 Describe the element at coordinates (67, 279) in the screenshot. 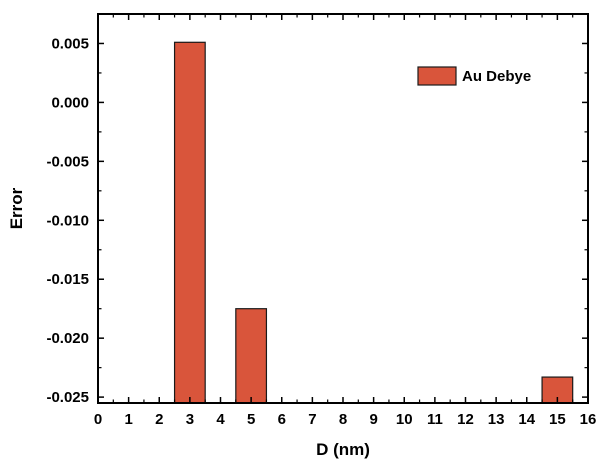

I see `y-tick-label: -0.015` at that location.